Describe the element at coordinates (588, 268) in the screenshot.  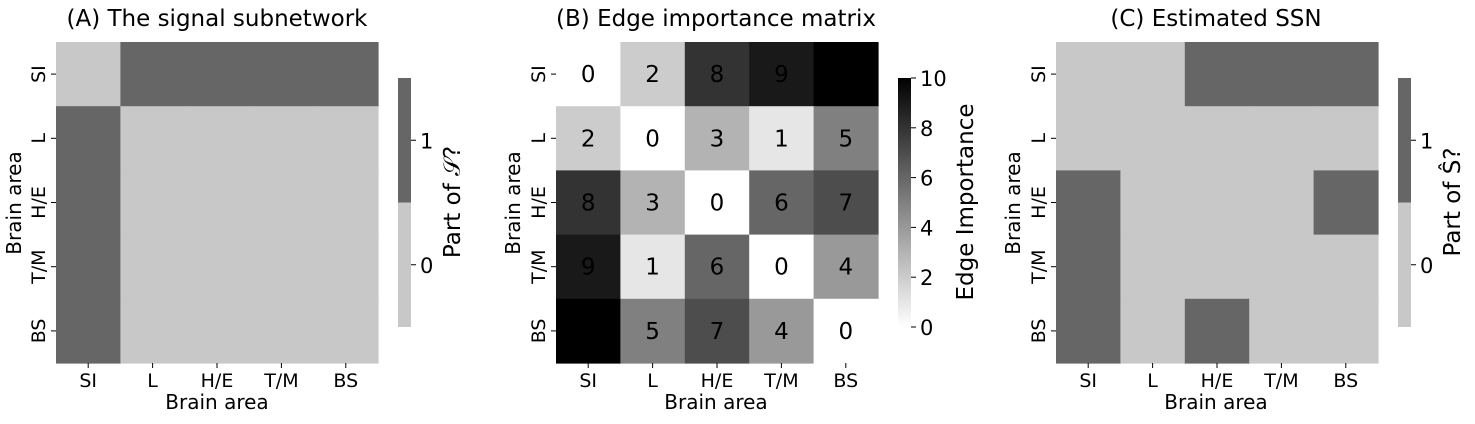
I see `cell-value-label: 9` at that location.